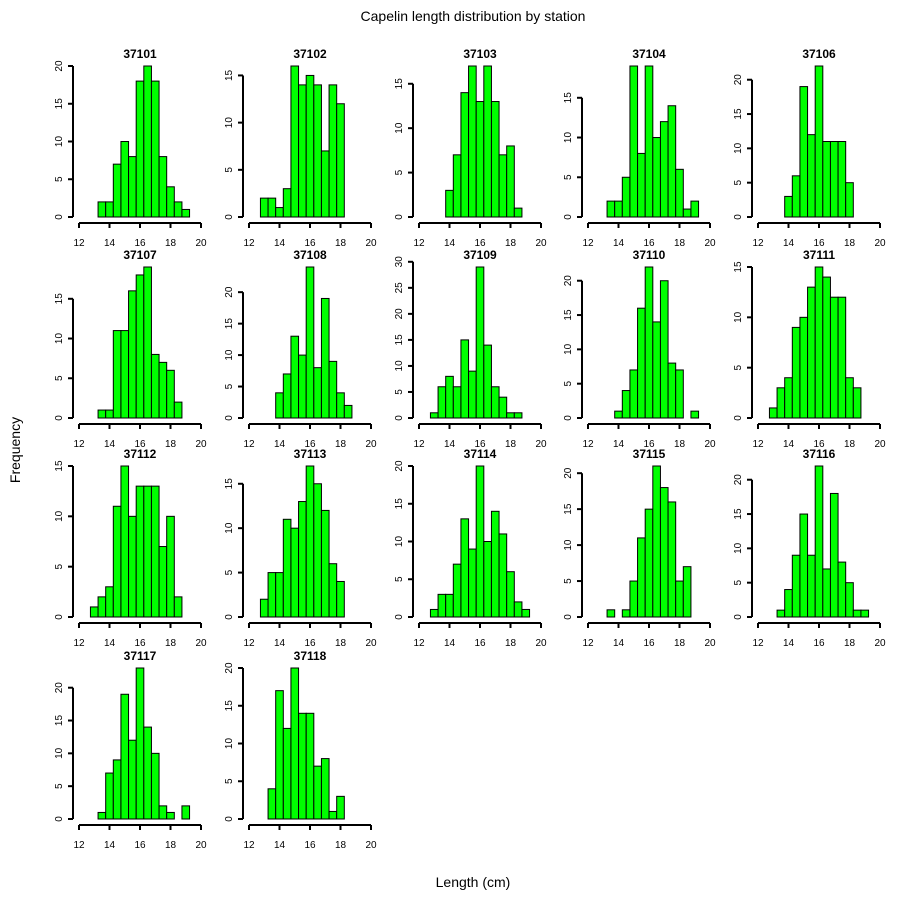  Describe the element at coordinates (399, 262) in the screenshot. I see `y-tick-label: 30` at that location.